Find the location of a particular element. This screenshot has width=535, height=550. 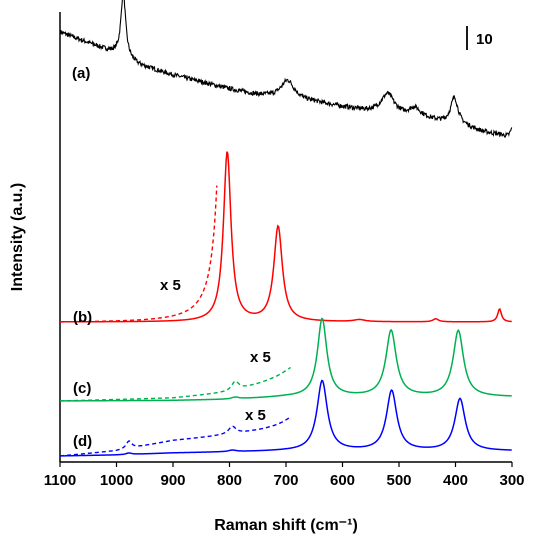

y-axis-title: Intensity (a.u.) is located at coordinates (17, 237).